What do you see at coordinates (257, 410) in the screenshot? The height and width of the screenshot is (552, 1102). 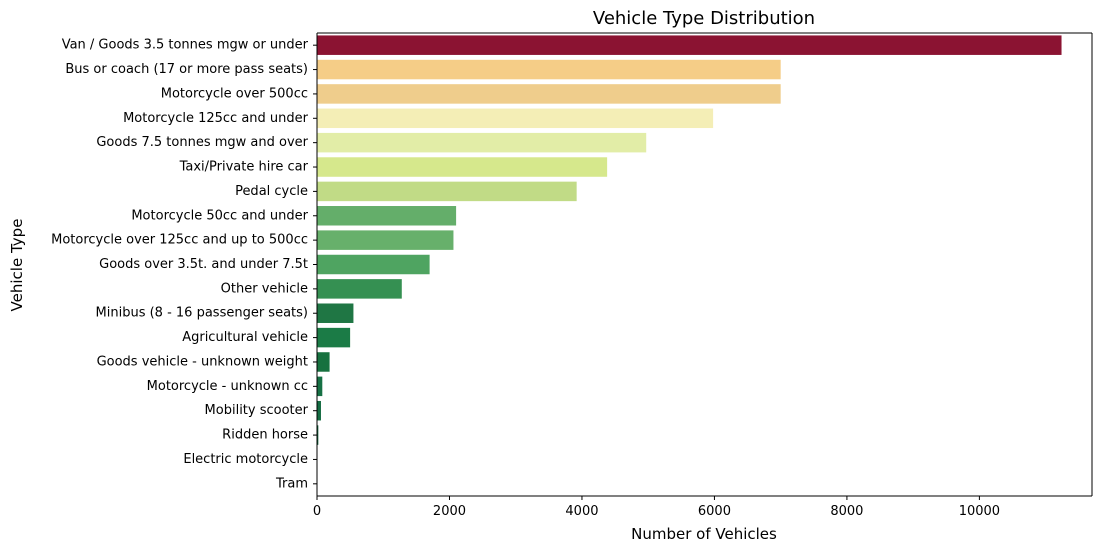 I see `y-tick-label: Mobility scooter` at bounding box center [257, 410].